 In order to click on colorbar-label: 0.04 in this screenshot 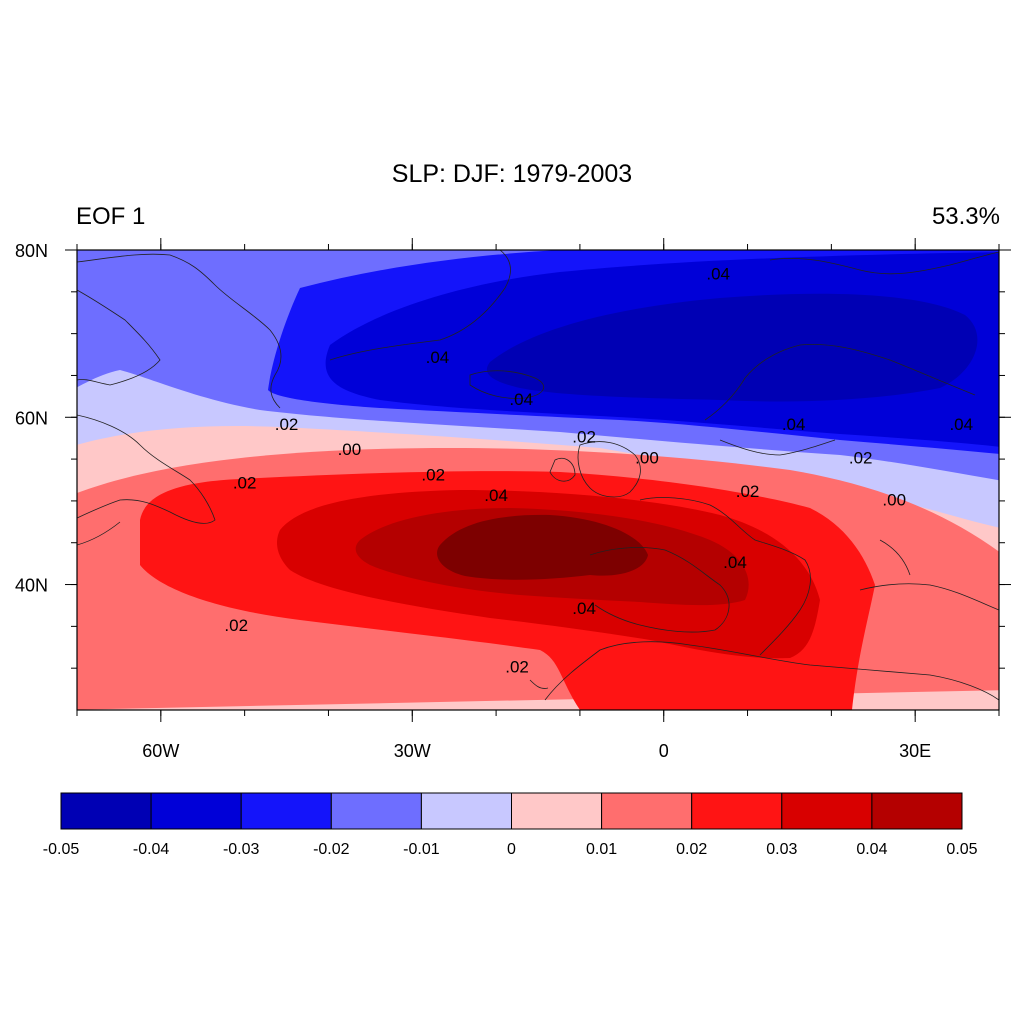, I will do `click(871, 849)`.